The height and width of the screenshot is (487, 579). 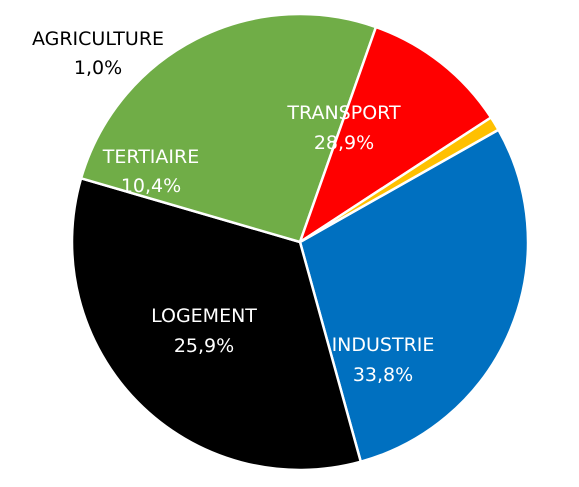 What do you see at coordinates (151, 186) in the screenshot?
I see `slice-value-tertiaire: 10,4%` at bounding box center [151, 186].